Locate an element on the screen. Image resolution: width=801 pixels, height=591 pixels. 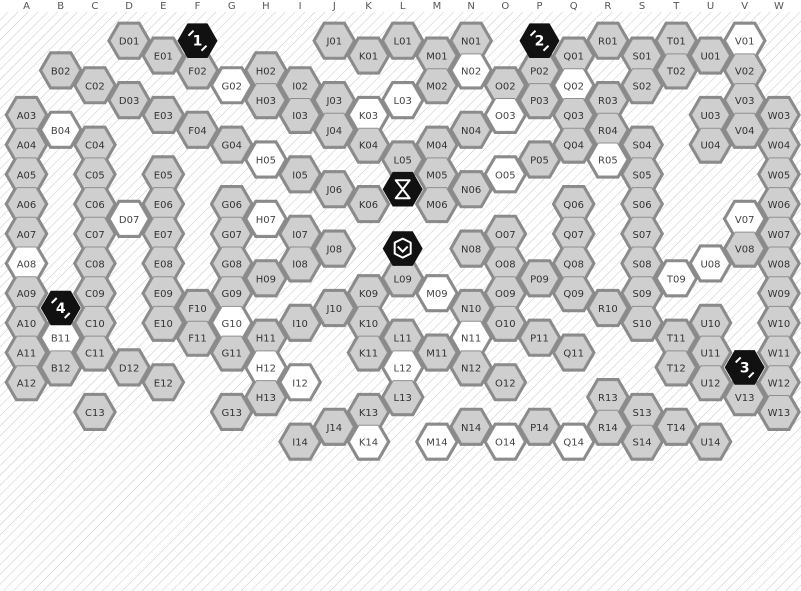
hex-label: V01 is located at coordinates (745, 42).